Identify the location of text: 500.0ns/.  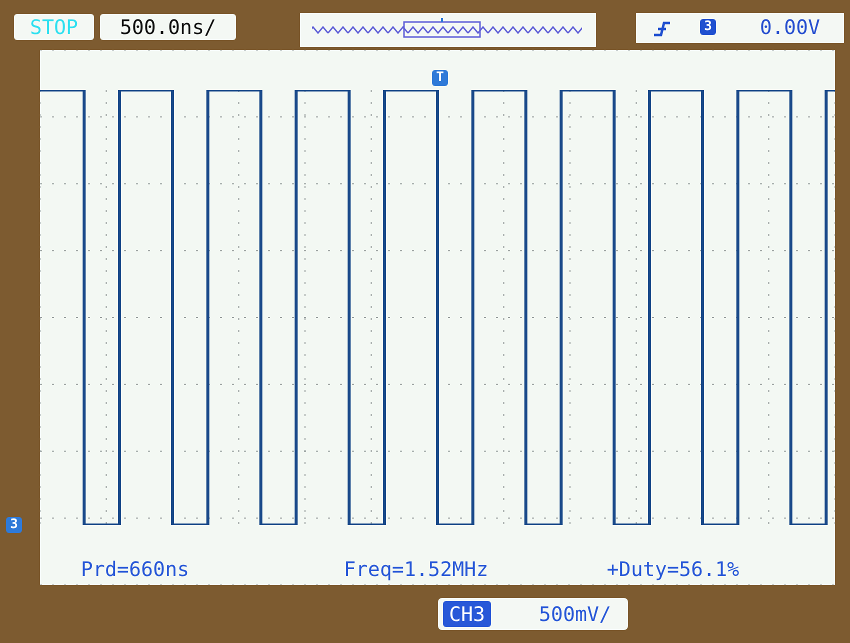
(168, 27).